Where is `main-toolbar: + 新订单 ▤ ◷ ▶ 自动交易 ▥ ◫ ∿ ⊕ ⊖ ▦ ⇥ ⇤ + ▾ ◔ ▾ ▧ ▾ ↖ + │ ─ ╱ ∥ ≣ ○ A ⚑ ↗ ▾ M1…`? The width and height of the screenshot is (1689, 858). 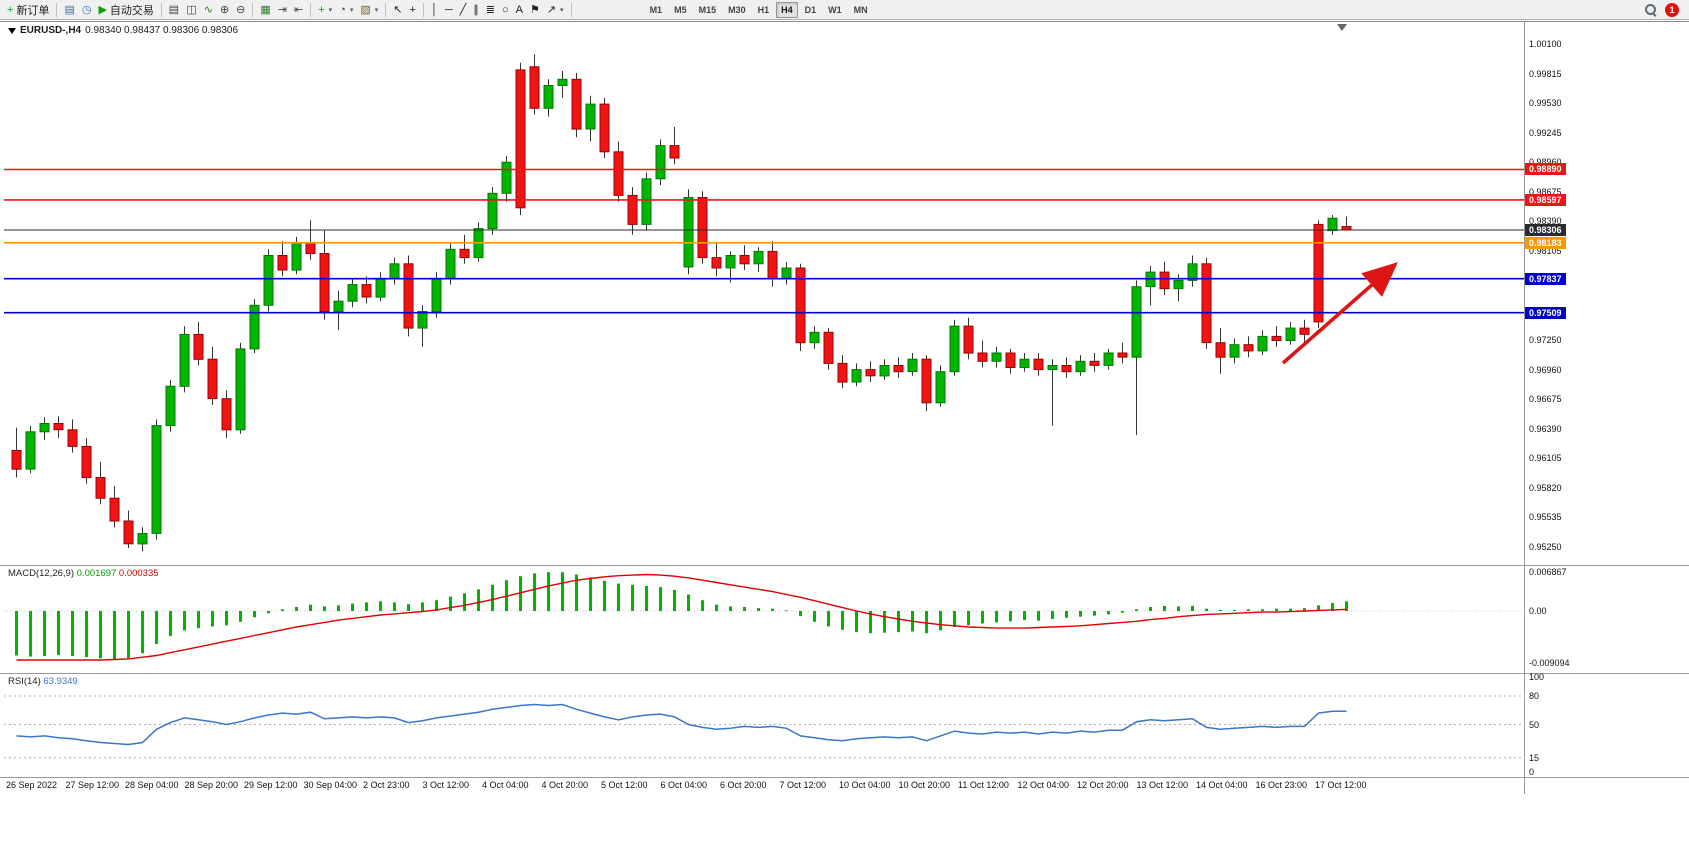 main-toolbar: + 新订单 ▤ ◷ ▶ 自动交易 ▥ ◫ ∿ ⊕ ⊖ ▦ ⇥ ⇤ + ▾ ◔ ▾ ▧ ▾ ↖ + │ ─ ╱ ∥ ≣ ○ A ⚑ ↗ ▾ M1… is located at coordinates (844, 10).